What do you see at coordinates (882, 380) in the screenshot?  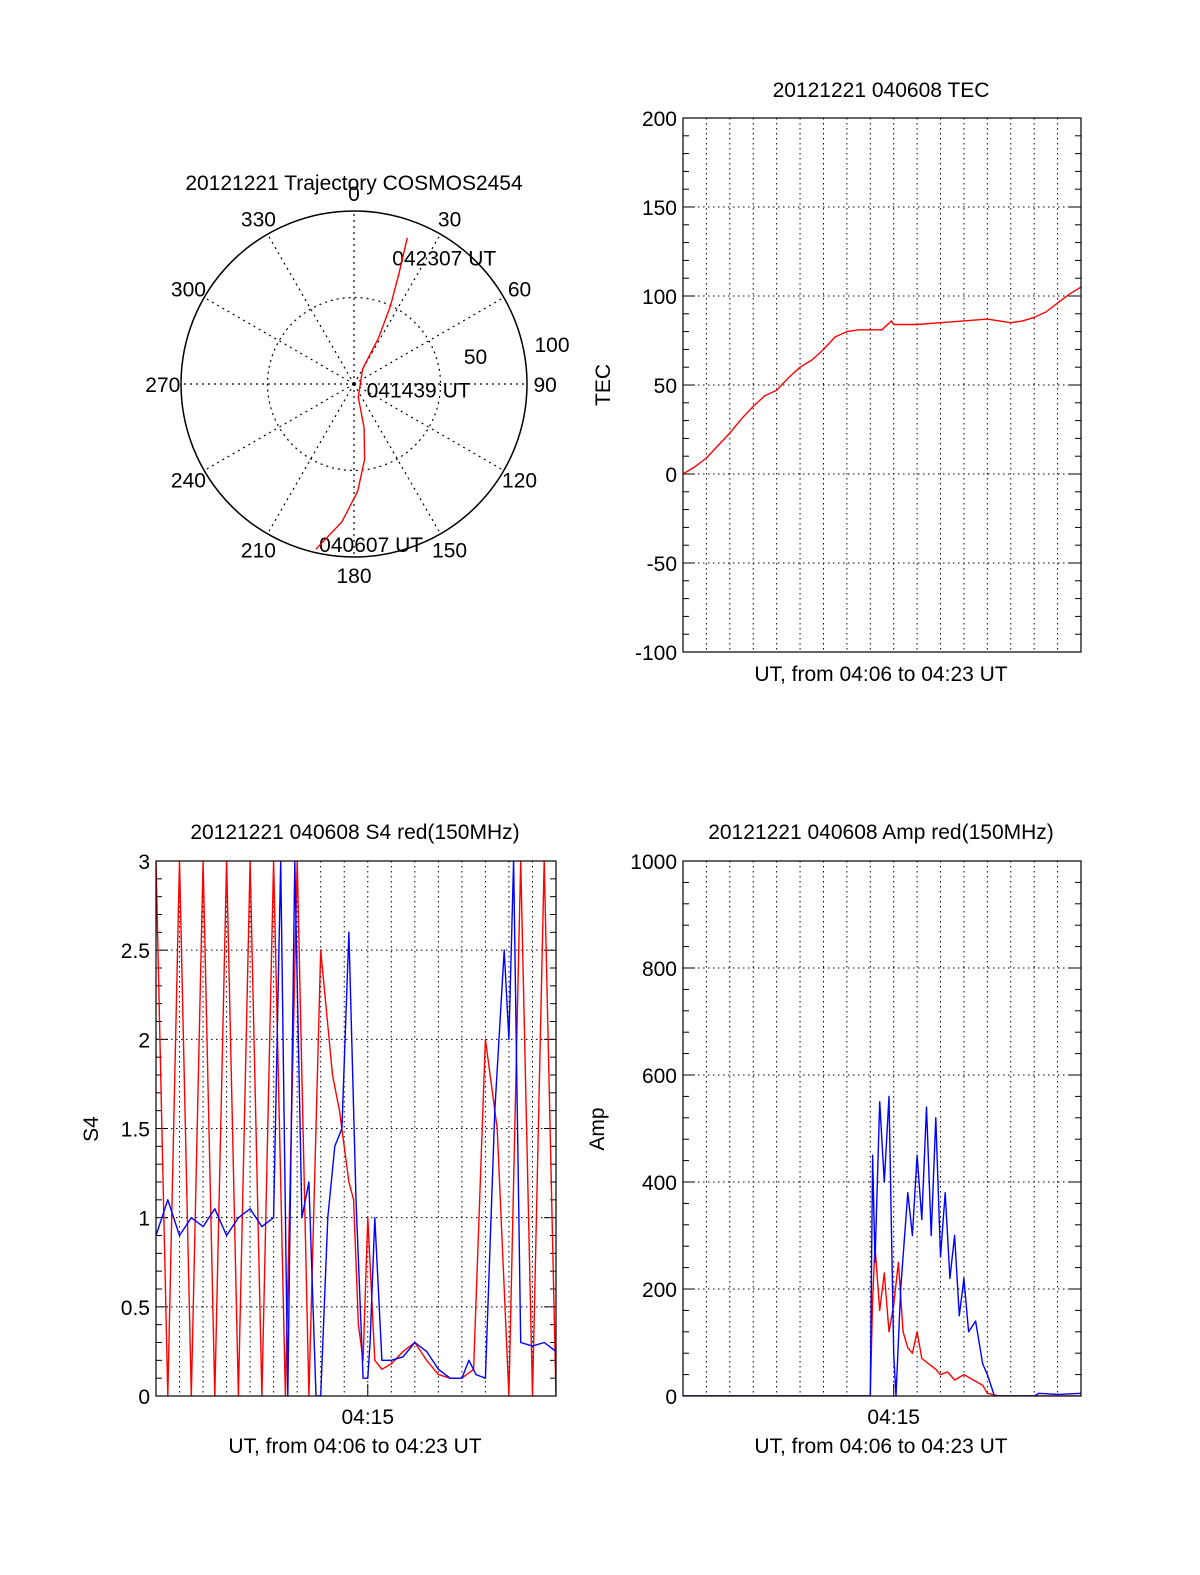 I see `series-group` at bounding box center [882, 380].